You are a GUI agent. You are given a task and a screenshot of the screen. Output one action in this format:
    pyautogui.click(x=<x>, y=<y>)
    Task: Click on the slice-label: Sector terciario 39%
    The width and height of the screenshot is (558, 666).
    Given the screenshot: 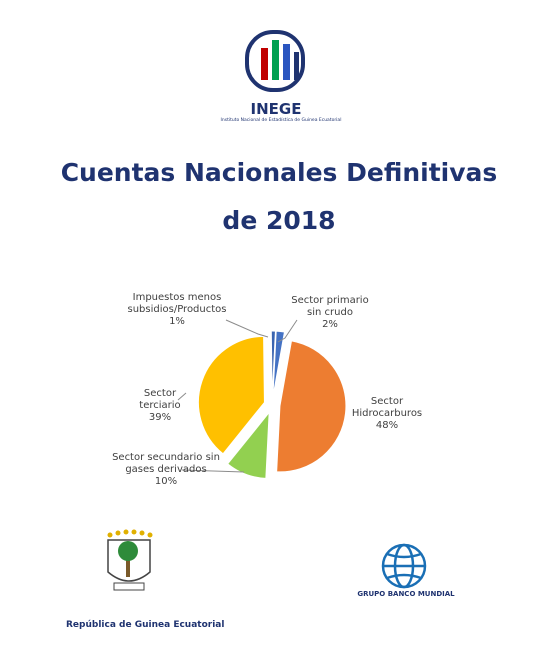 What is the action you would take?
    pyautogui.click(x=160, y=406)
    